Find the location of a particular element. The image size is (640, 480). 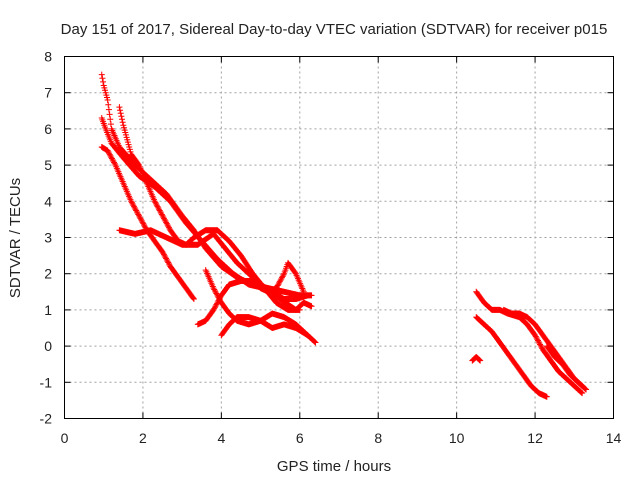

x-tick-label: 2 is located at coordinates (143, 438).